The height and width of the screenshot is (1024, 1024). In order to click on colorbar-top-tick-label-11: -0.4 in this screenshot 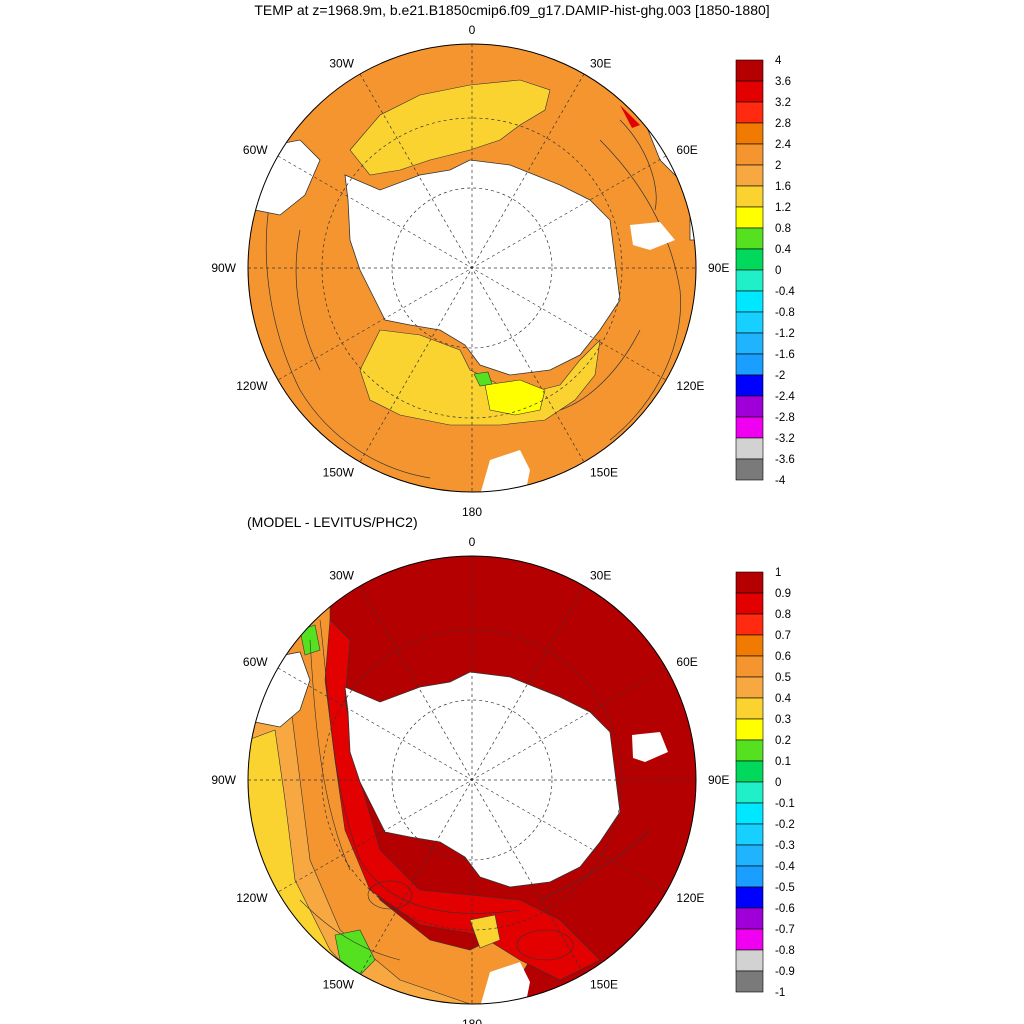, I will do `click(785, 292)`.